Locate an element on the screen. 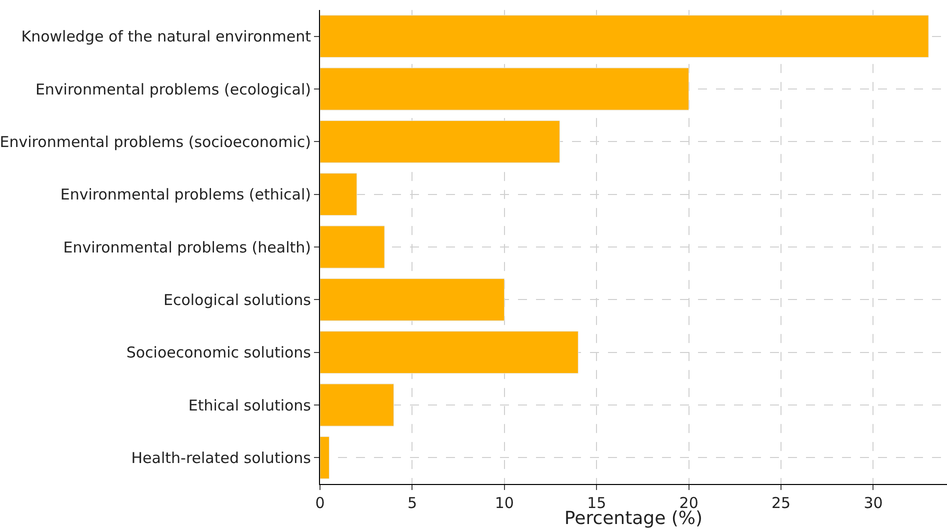 This screenshot has width=947, height=529. x-tick-label: 30 is located at coordinates (873, 503).